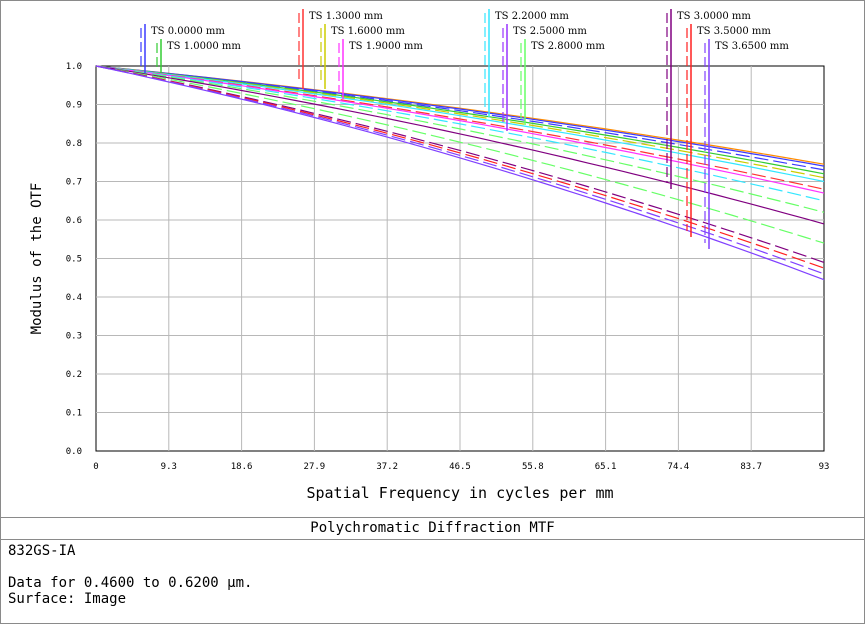 Image resolution: width=865 pixels, height=624 pixels. What do you see at coordinates (67, 599) in the screenshot?
I see `surface-label: Surface: Image` at bounding box center [67, 599].